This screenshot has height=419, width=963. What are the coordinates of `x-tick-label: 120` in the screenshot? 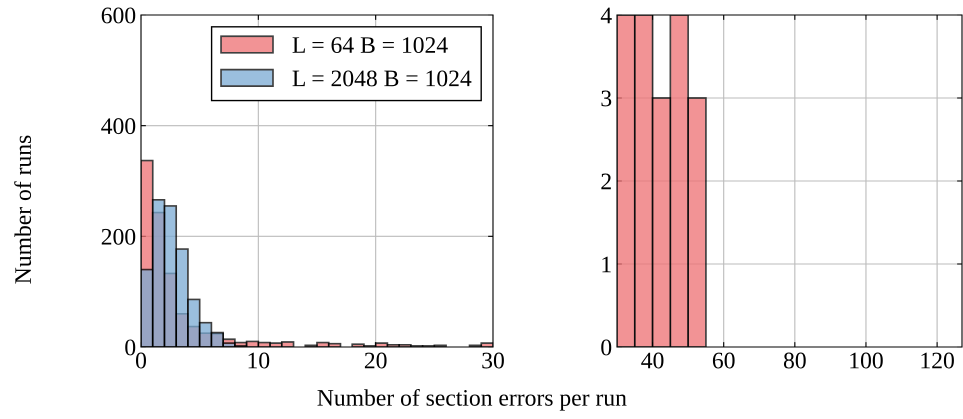 It's located at (937, 360).